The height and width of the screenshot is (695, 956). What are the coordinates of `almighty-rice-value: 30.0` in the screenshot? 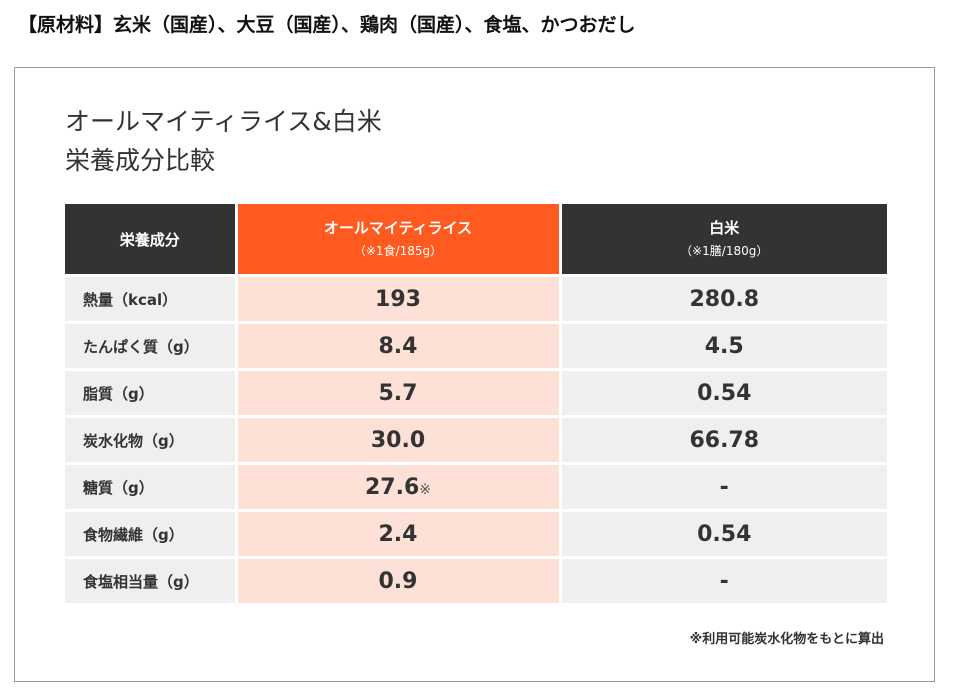 It's located at (399, 439).